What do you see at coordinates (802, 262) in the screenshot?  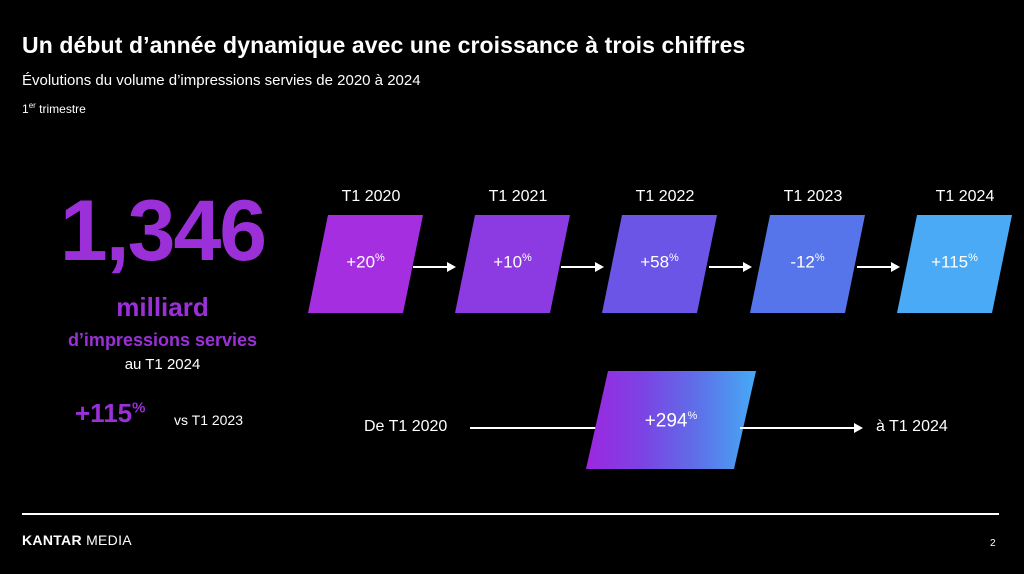 I see `quarter-growth-value: -12` at bounding box center [802, 262].